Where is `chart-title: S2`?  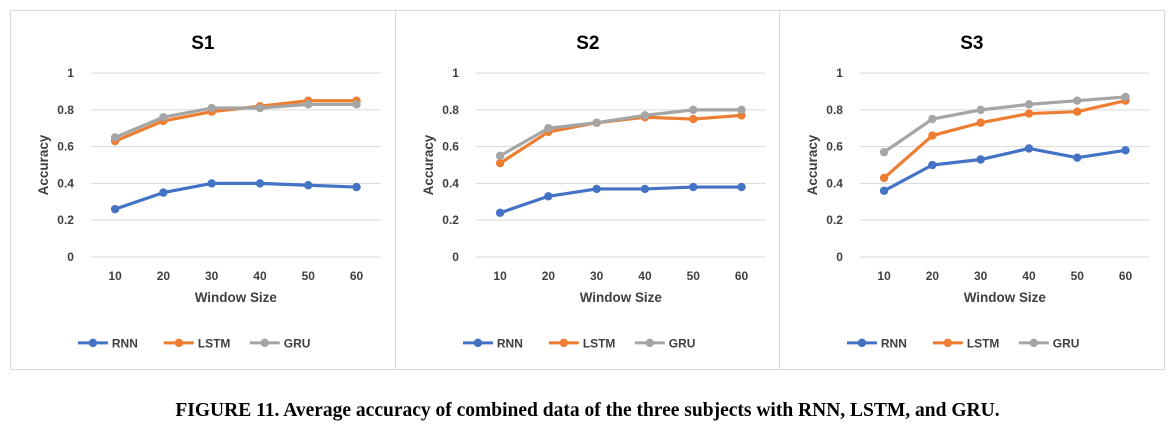
chart-title: S2 is located at coordinates (587, 43).